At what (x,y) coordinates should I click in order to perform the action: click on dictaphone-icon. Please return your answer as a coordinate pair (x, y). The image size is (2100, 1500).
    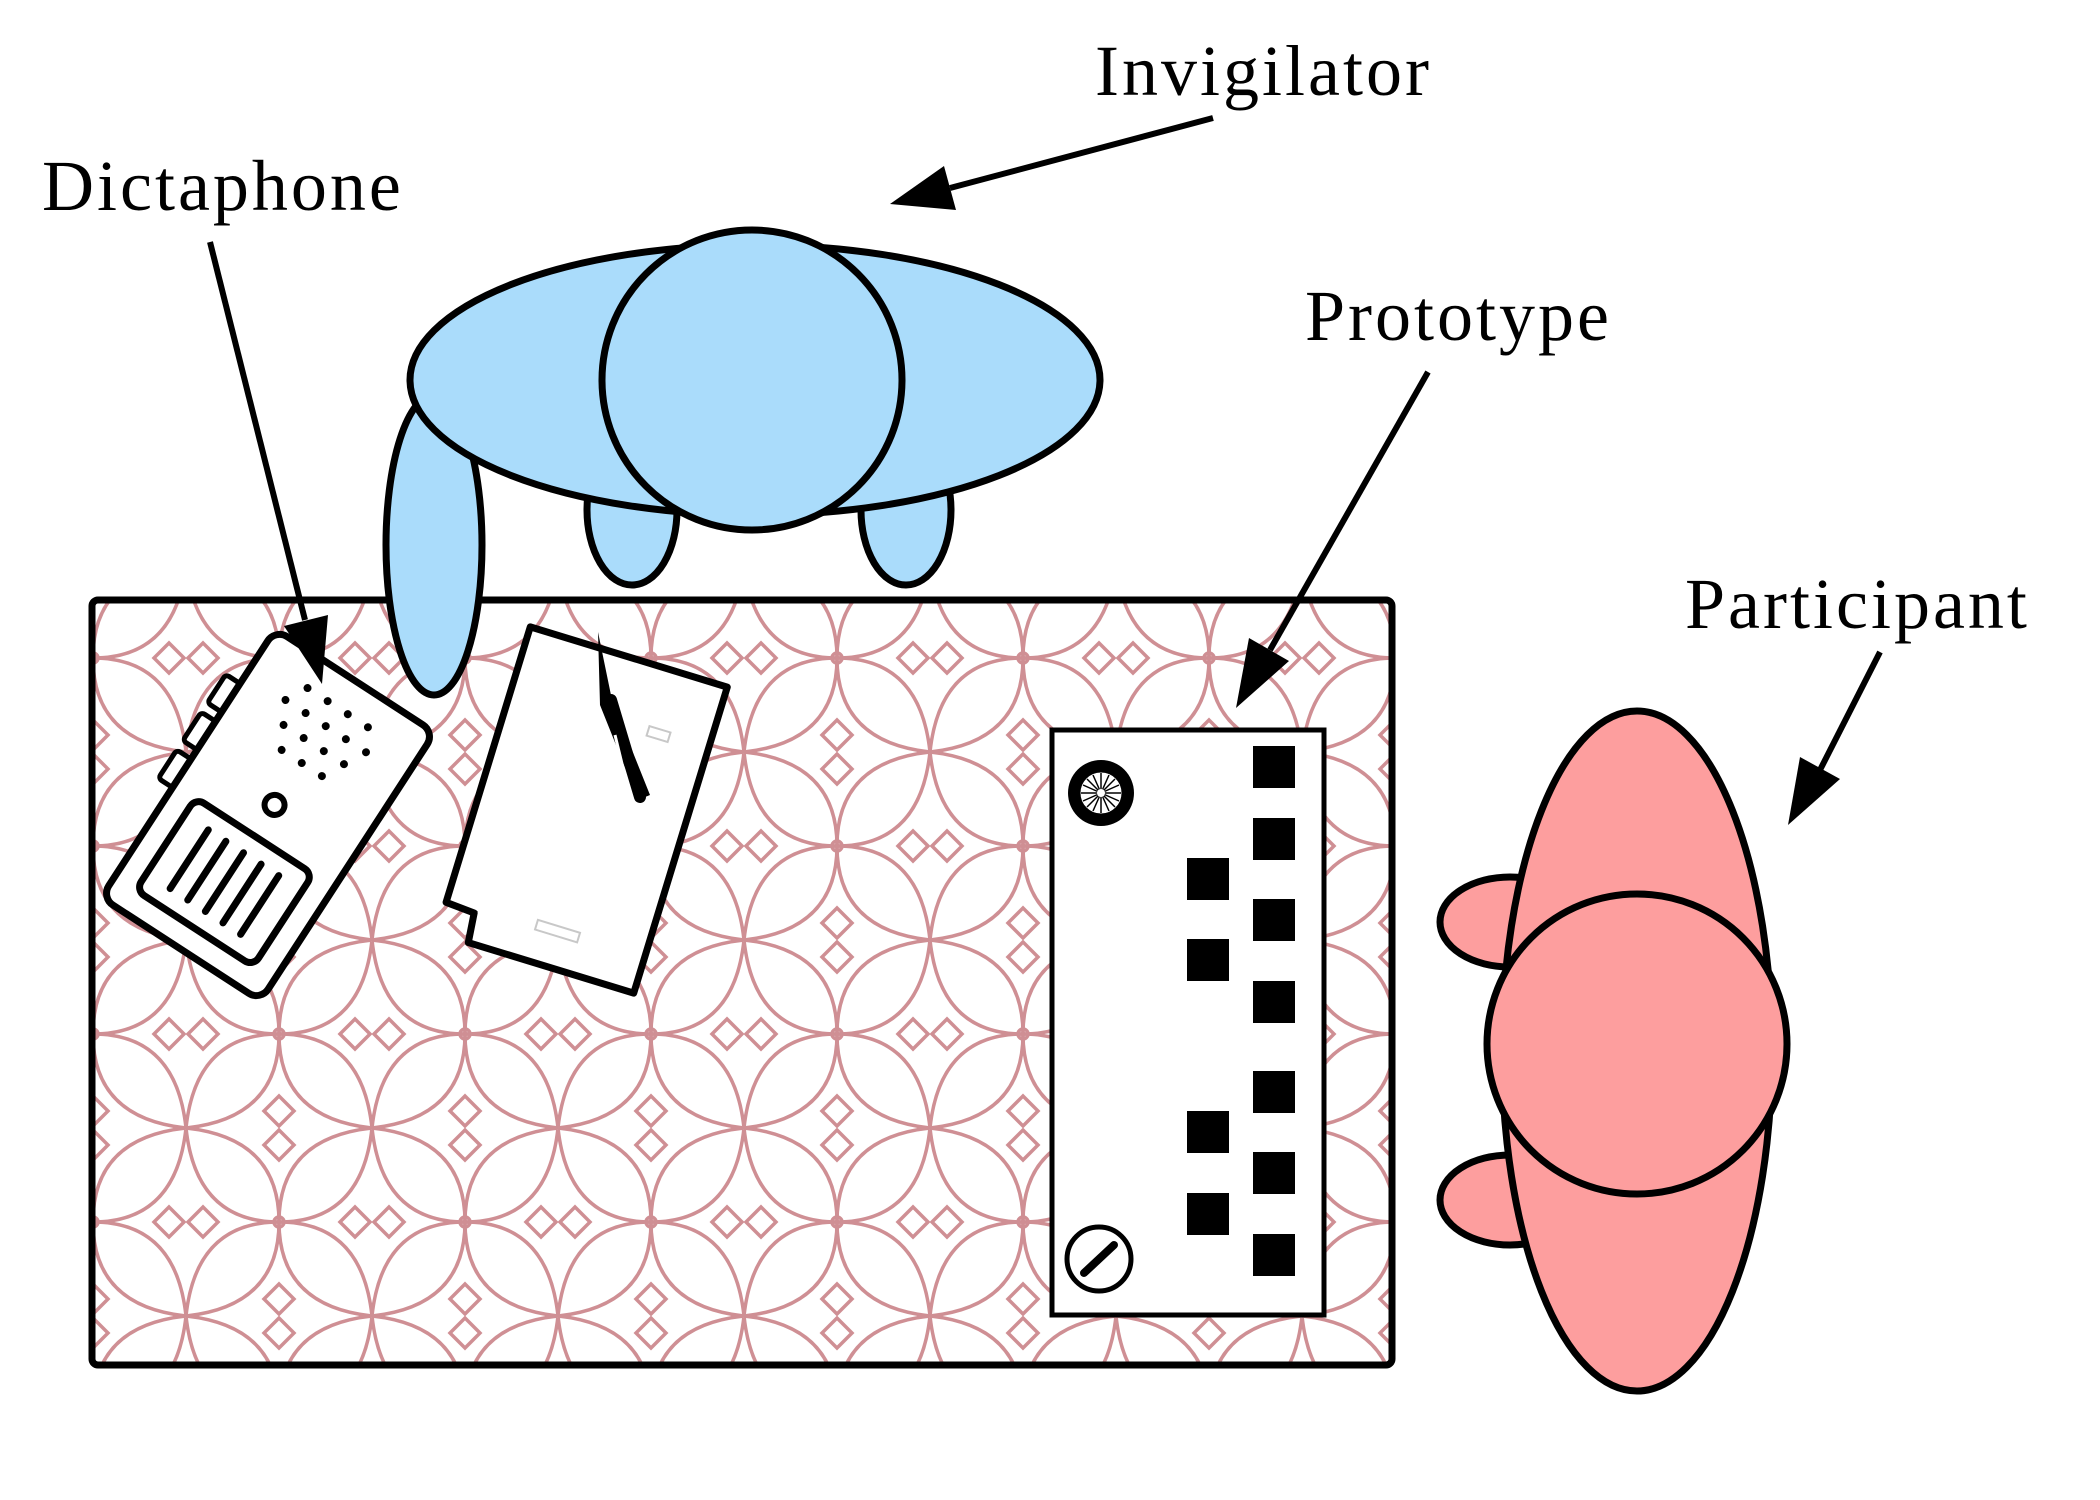
    Looking at the image, I should click on (268, 815).